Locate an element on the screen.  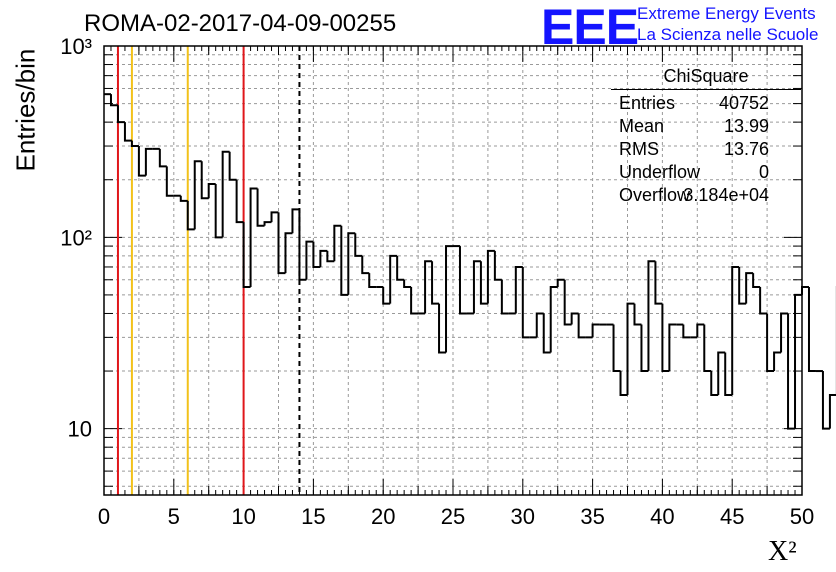
x-tick-label: 50 is located at coordinates (802, 516).